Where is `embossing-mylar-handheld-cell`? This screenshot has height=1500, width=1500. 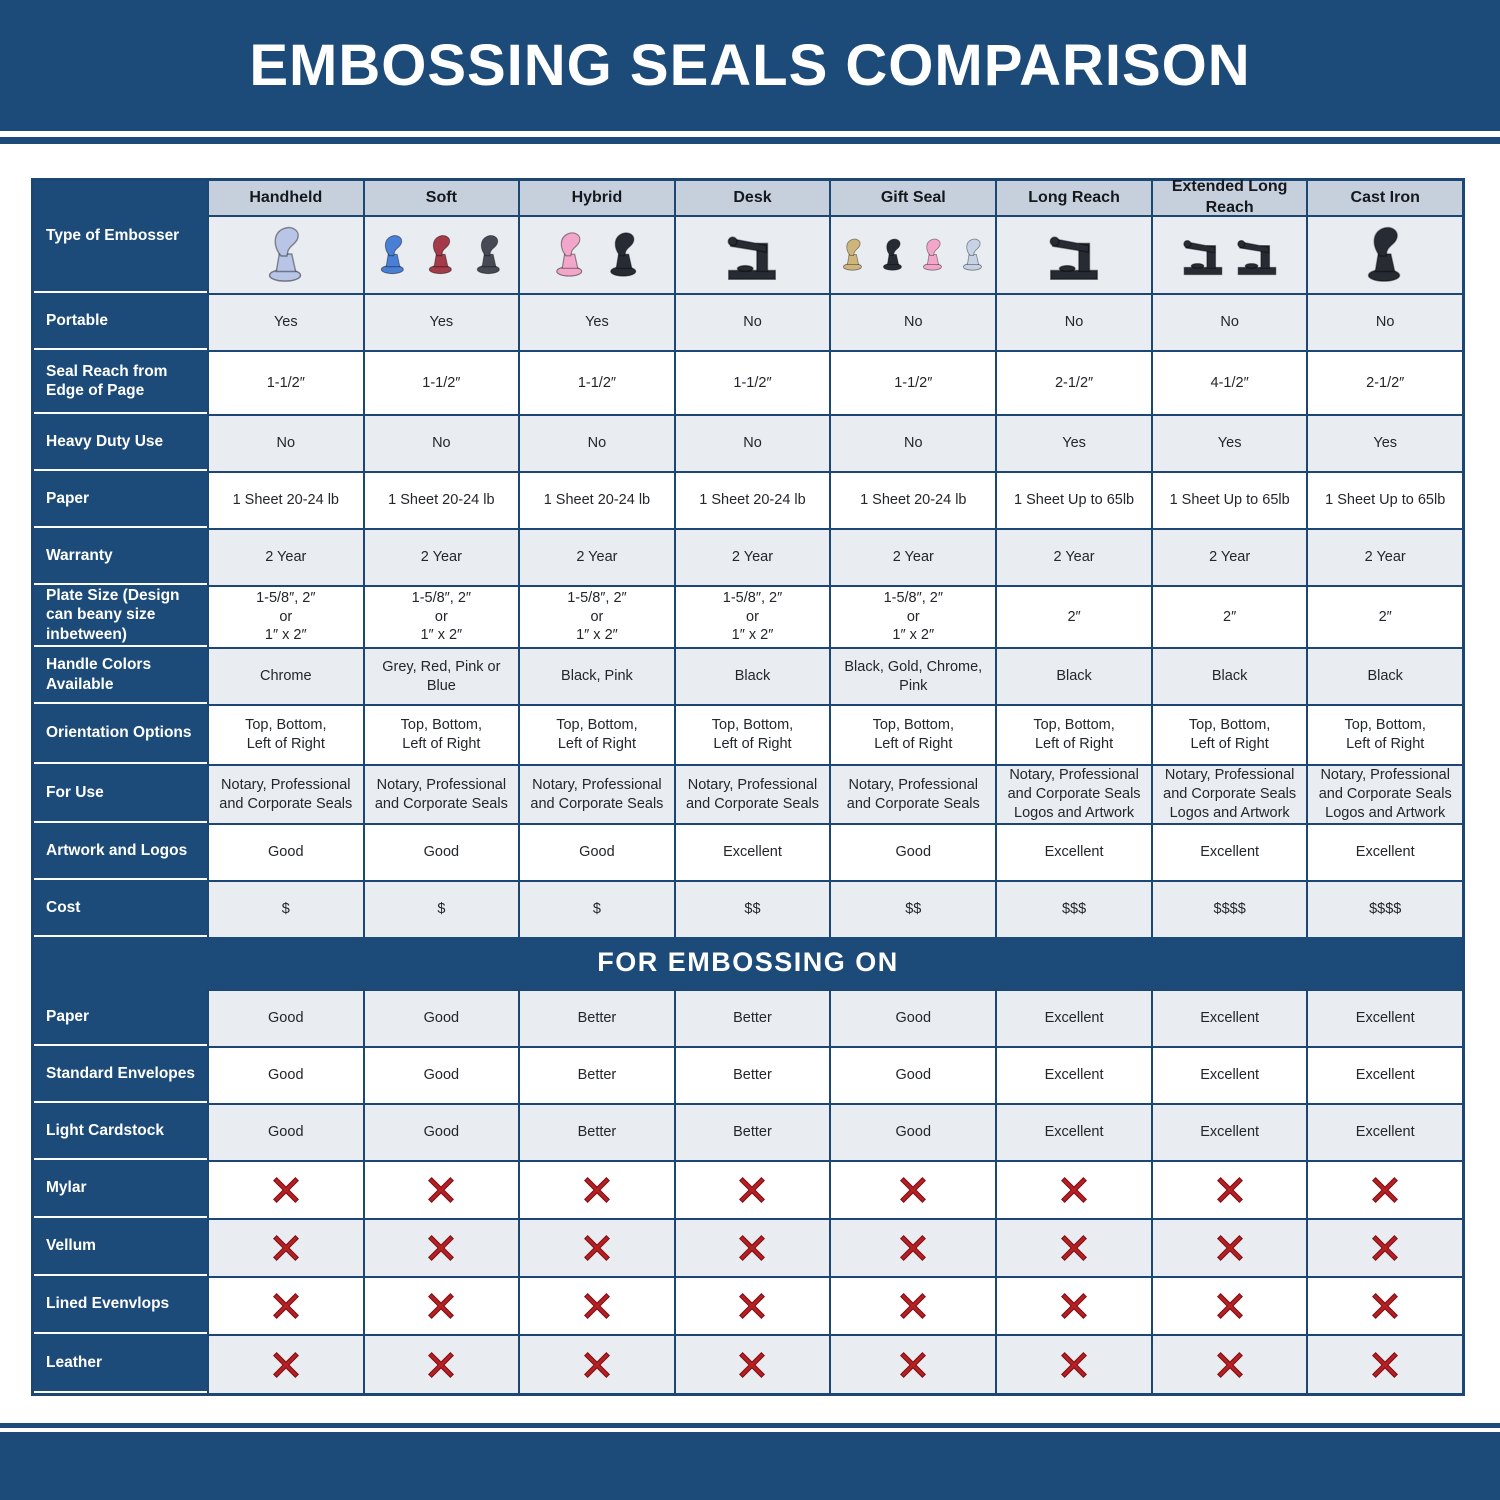
embossing-mylar-handheld-cell is located at coordinates (285, 1189).